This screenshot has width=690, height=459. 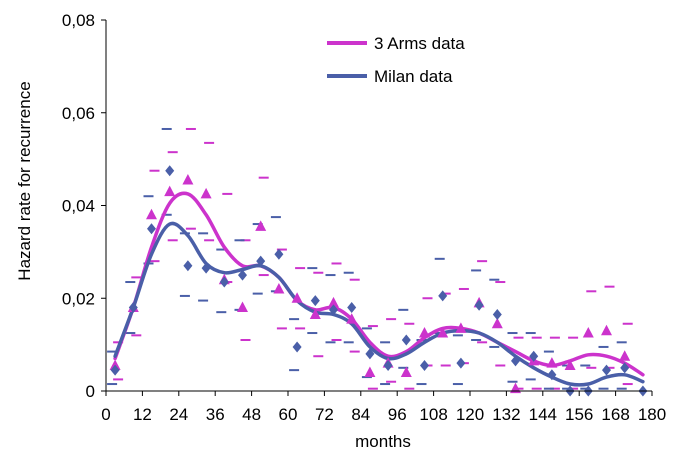 What do you see at coordinates (360, 414) in the screenshot?
I see `x-tick-label: 84` at bounding box center [360, 414].